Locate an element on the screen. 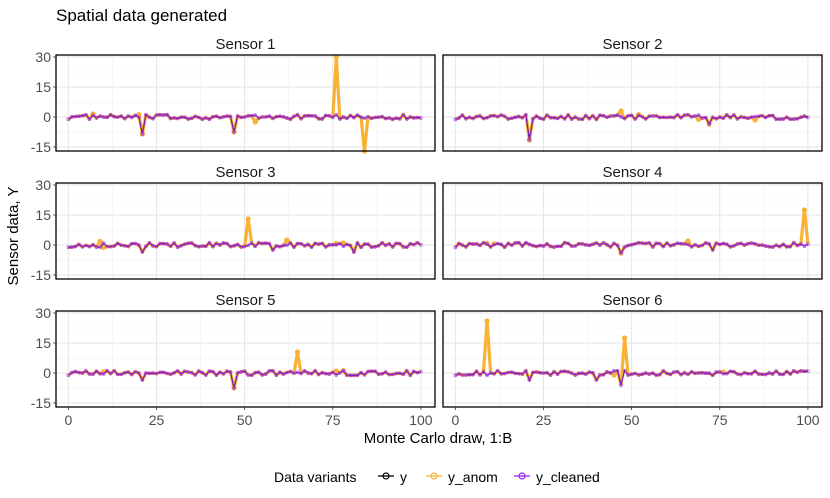  panel-sensor-2: Sensor 2 is located at coordinates (632, 94).